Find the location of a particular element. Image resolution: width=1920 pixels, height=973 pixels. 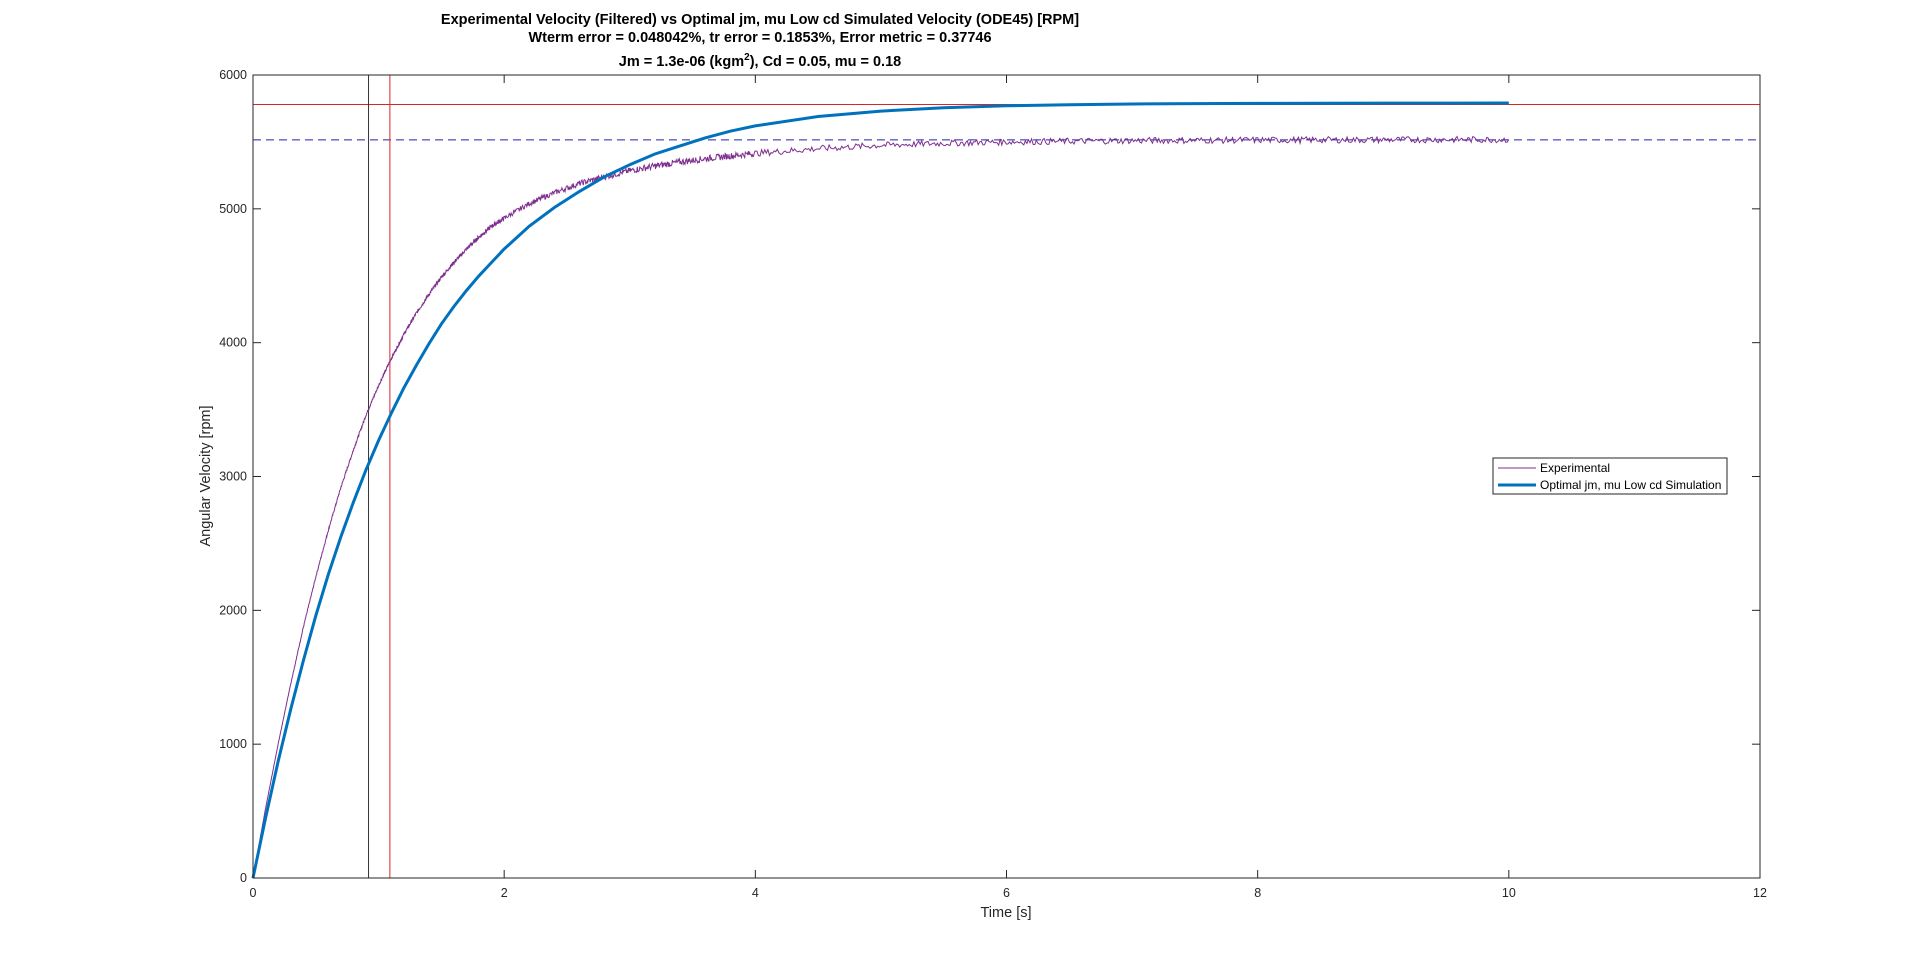

legend-label-experimental: Experimental is located at coordinates (1575, 468).